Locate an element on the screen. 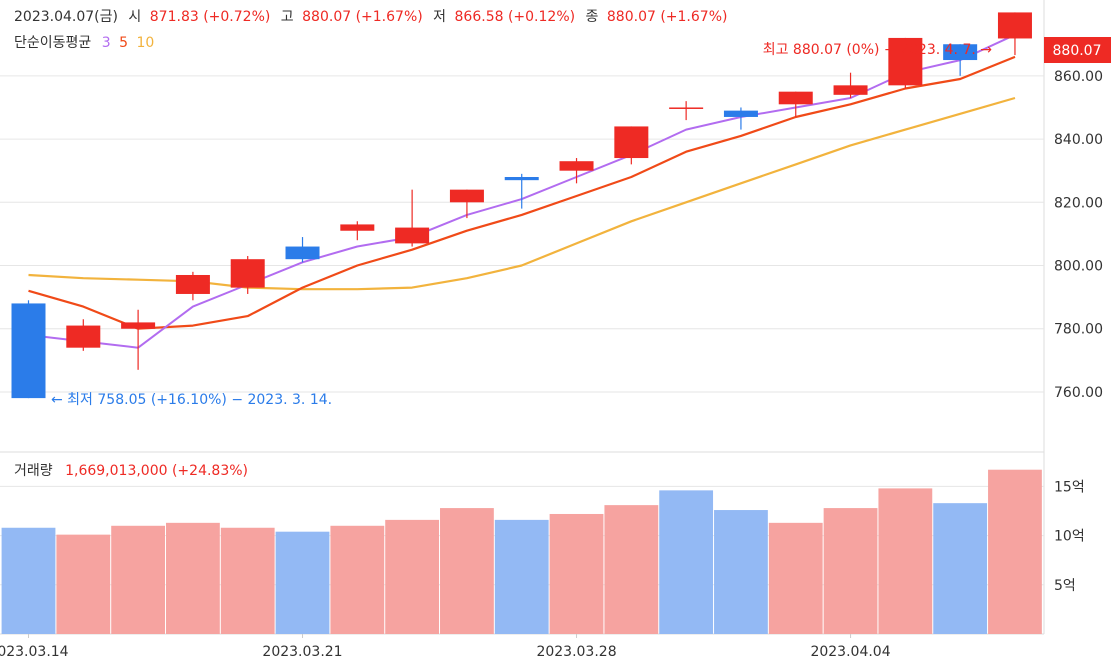  price-tick-label: 840.00 is located at coordinates (1078, 140).